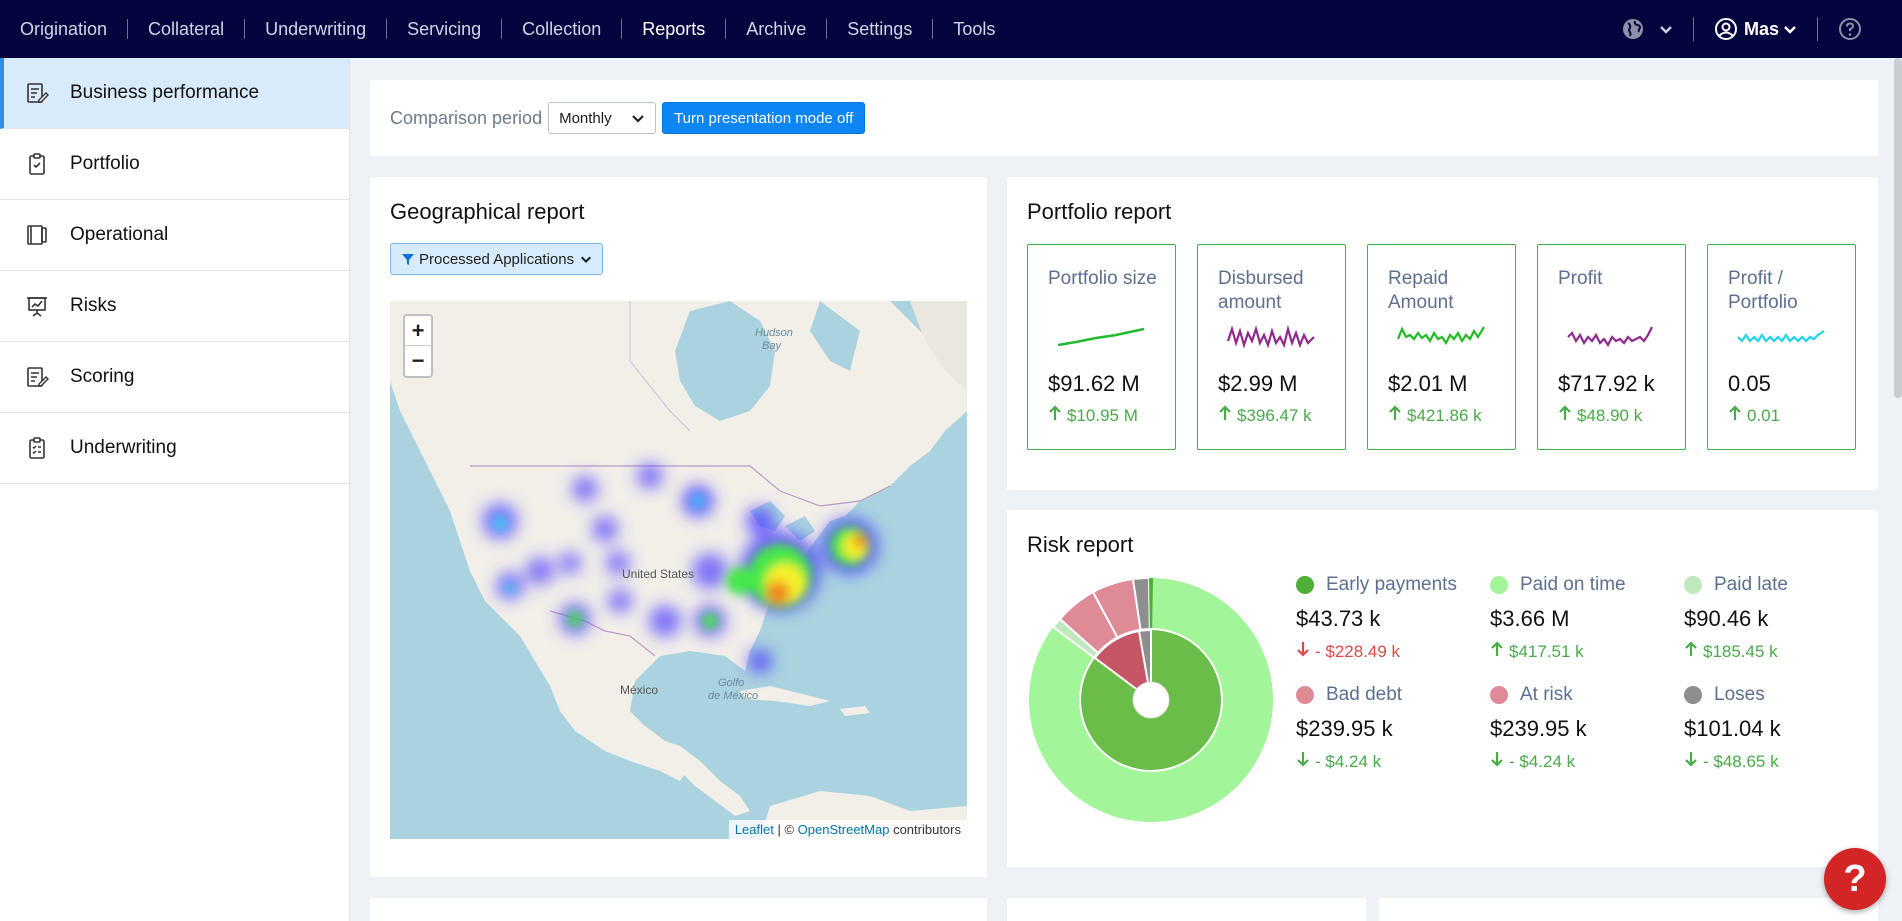 The height and width of the screenshot is (921, 1902). I want to click on openstreetmap-link: OpenStreetMap, so click(843, 829).